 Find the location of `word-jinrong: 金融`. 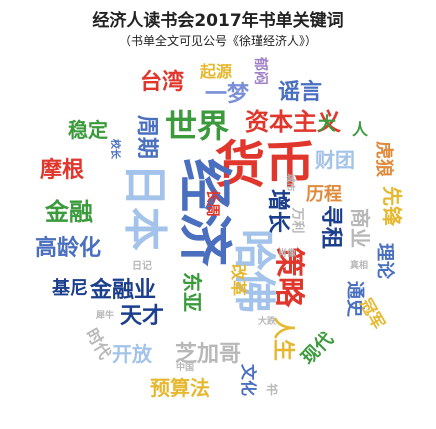

word-jinrong: 金融 is located at coordinates (69, 212).